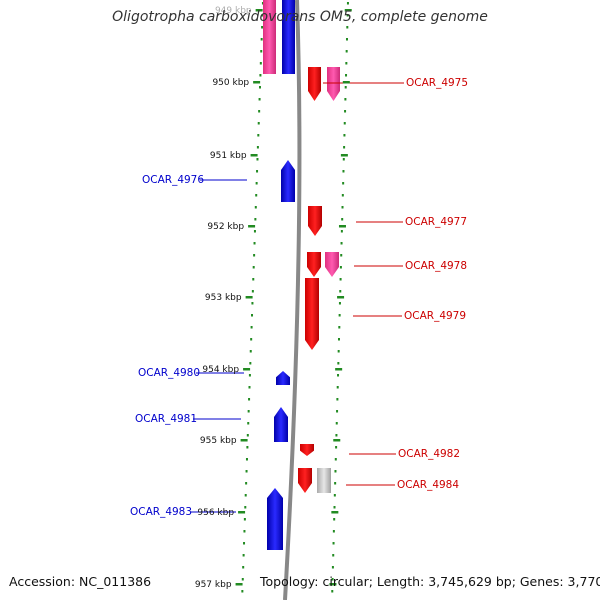 Image resolution: width=600 pixels, height=600 pixels. What do you see at coordinates (166, 419) in the screenshot?
I see `gene-label: OCAR_4981` at bounding box center [166, 419].